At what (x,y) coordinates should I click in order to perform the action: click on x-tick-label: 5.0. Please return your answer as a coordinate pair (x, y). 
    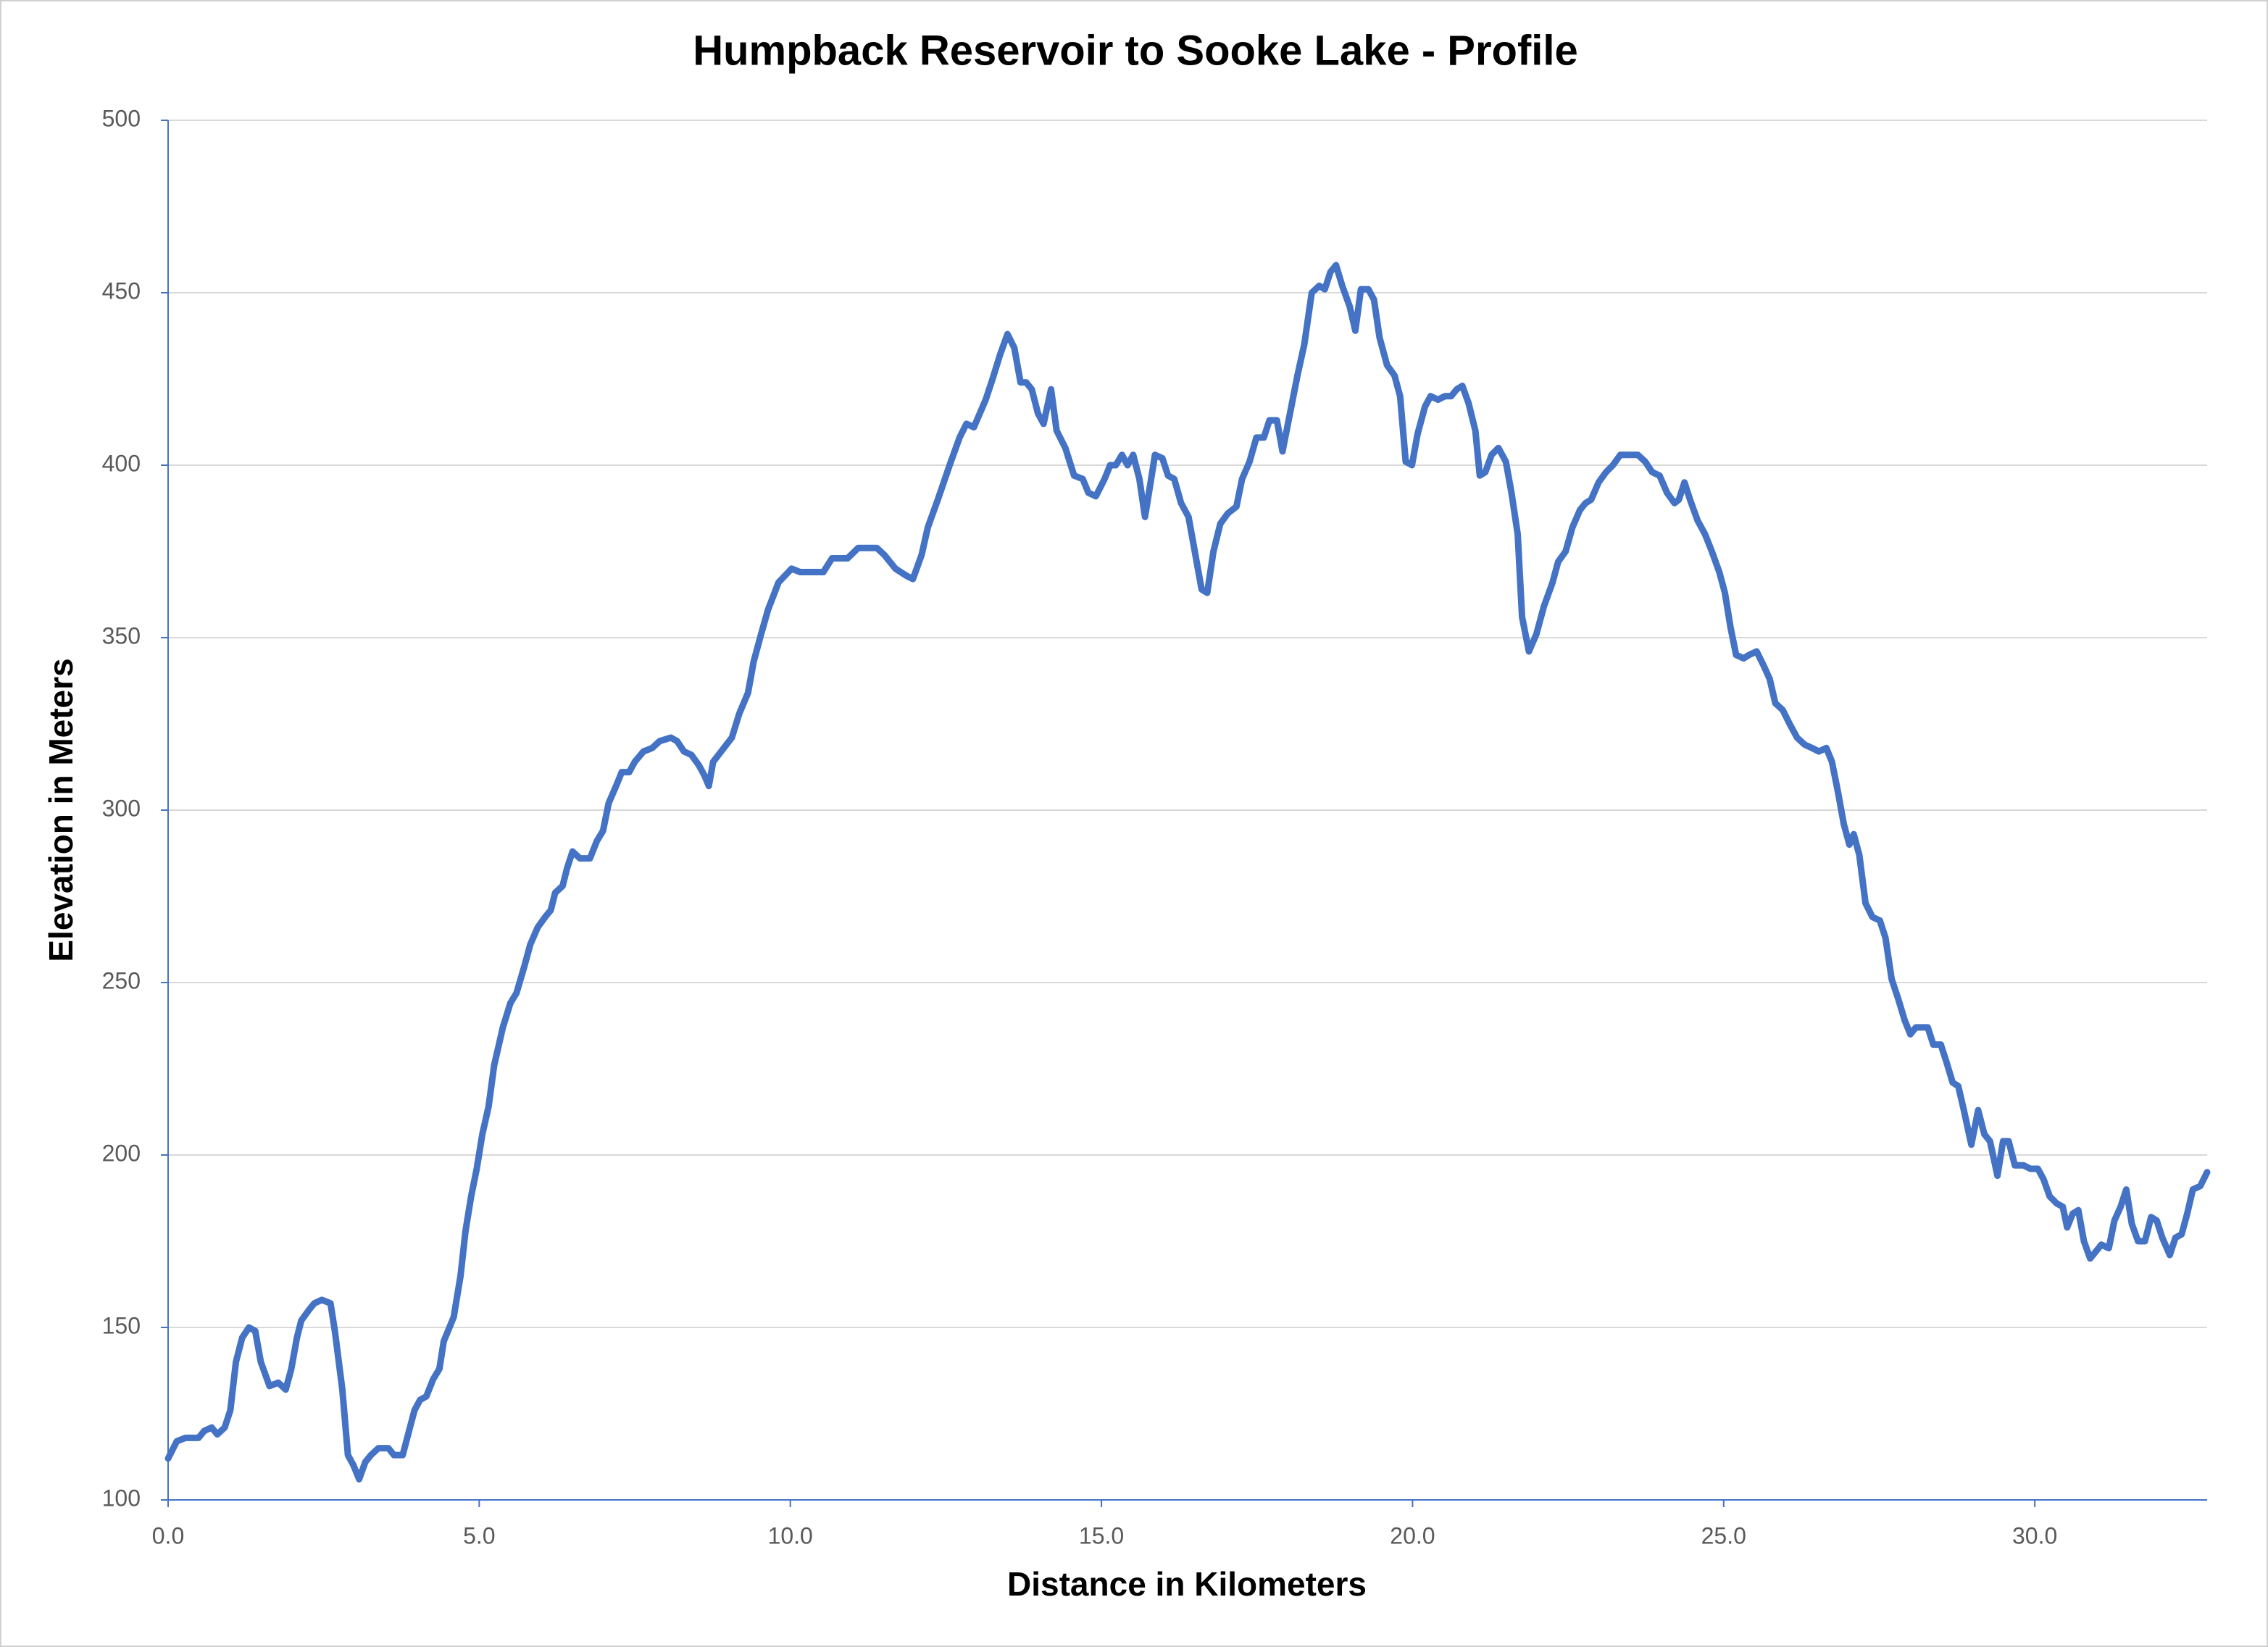
    Looking at the image, I should click on (479, 1535).